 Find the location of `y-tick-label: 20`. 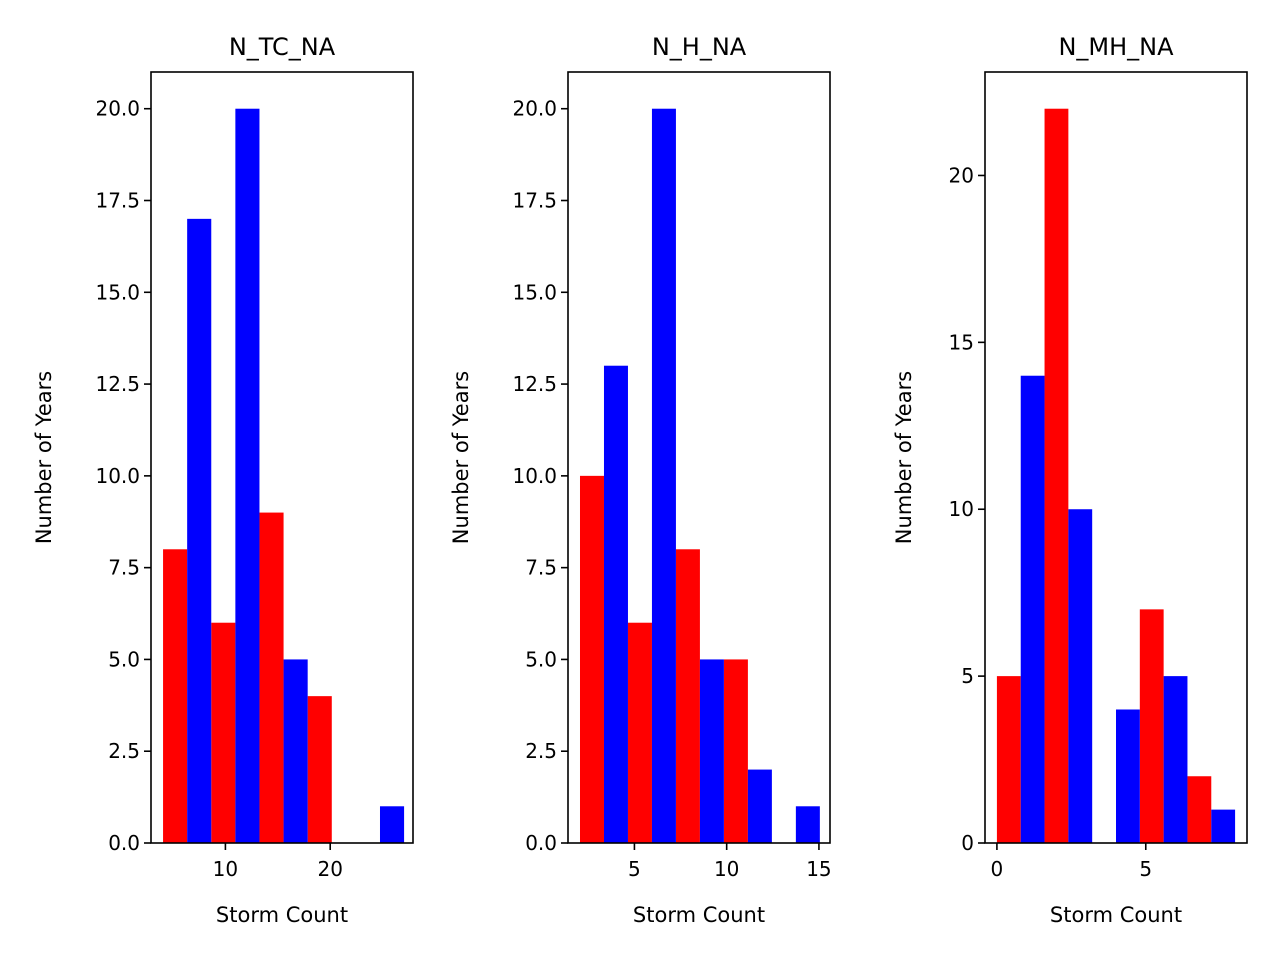

y-tick-label: 20 is located at coordinates (961, 175).